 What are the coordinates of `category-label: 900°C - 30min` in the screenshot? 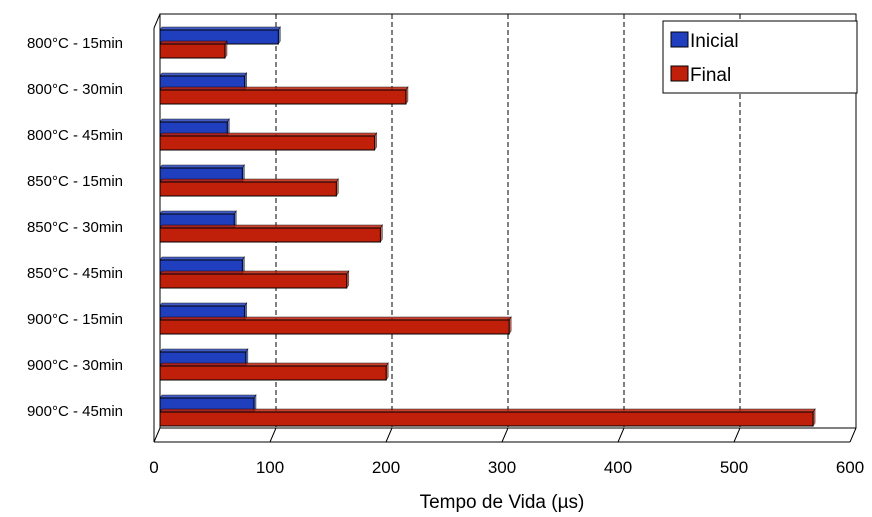 It's located at (75, 365).